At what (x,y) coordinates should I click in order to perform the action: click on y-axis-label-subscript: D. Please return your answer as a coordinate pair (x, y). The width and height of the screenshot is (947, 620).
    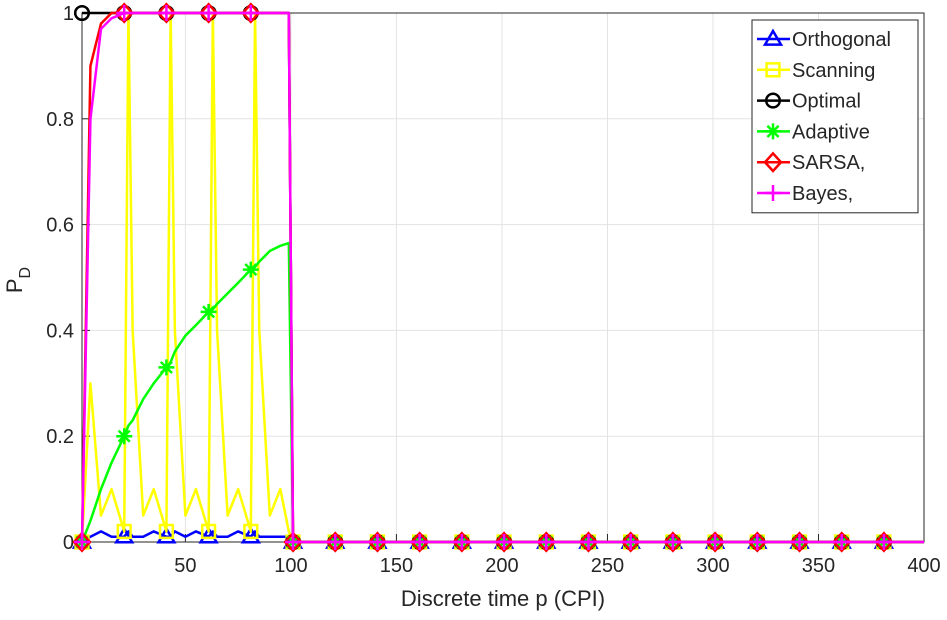
    Looking at the image, I should click on (25, 273).